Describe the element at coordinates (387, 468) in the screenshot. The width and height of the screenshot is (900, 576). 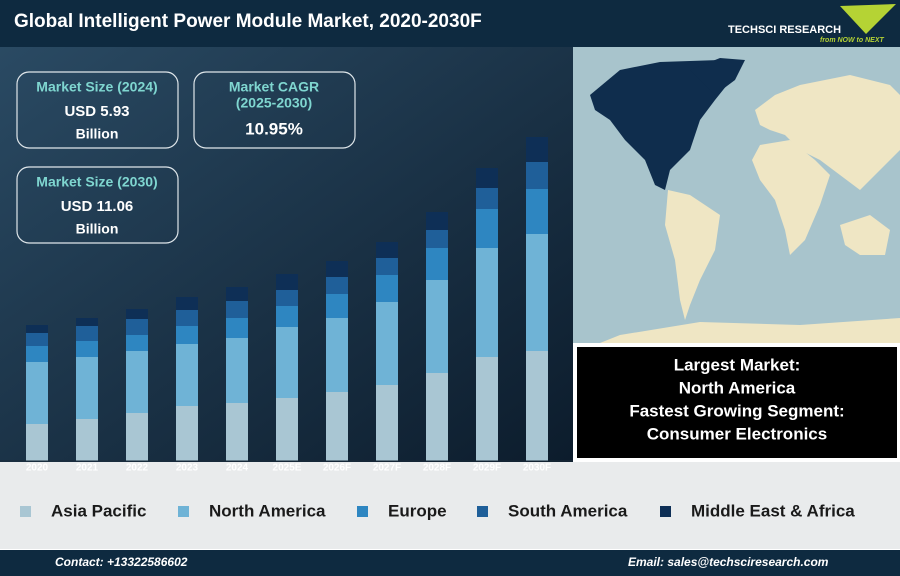
I see `x-tick-label: 2027F` at that location.